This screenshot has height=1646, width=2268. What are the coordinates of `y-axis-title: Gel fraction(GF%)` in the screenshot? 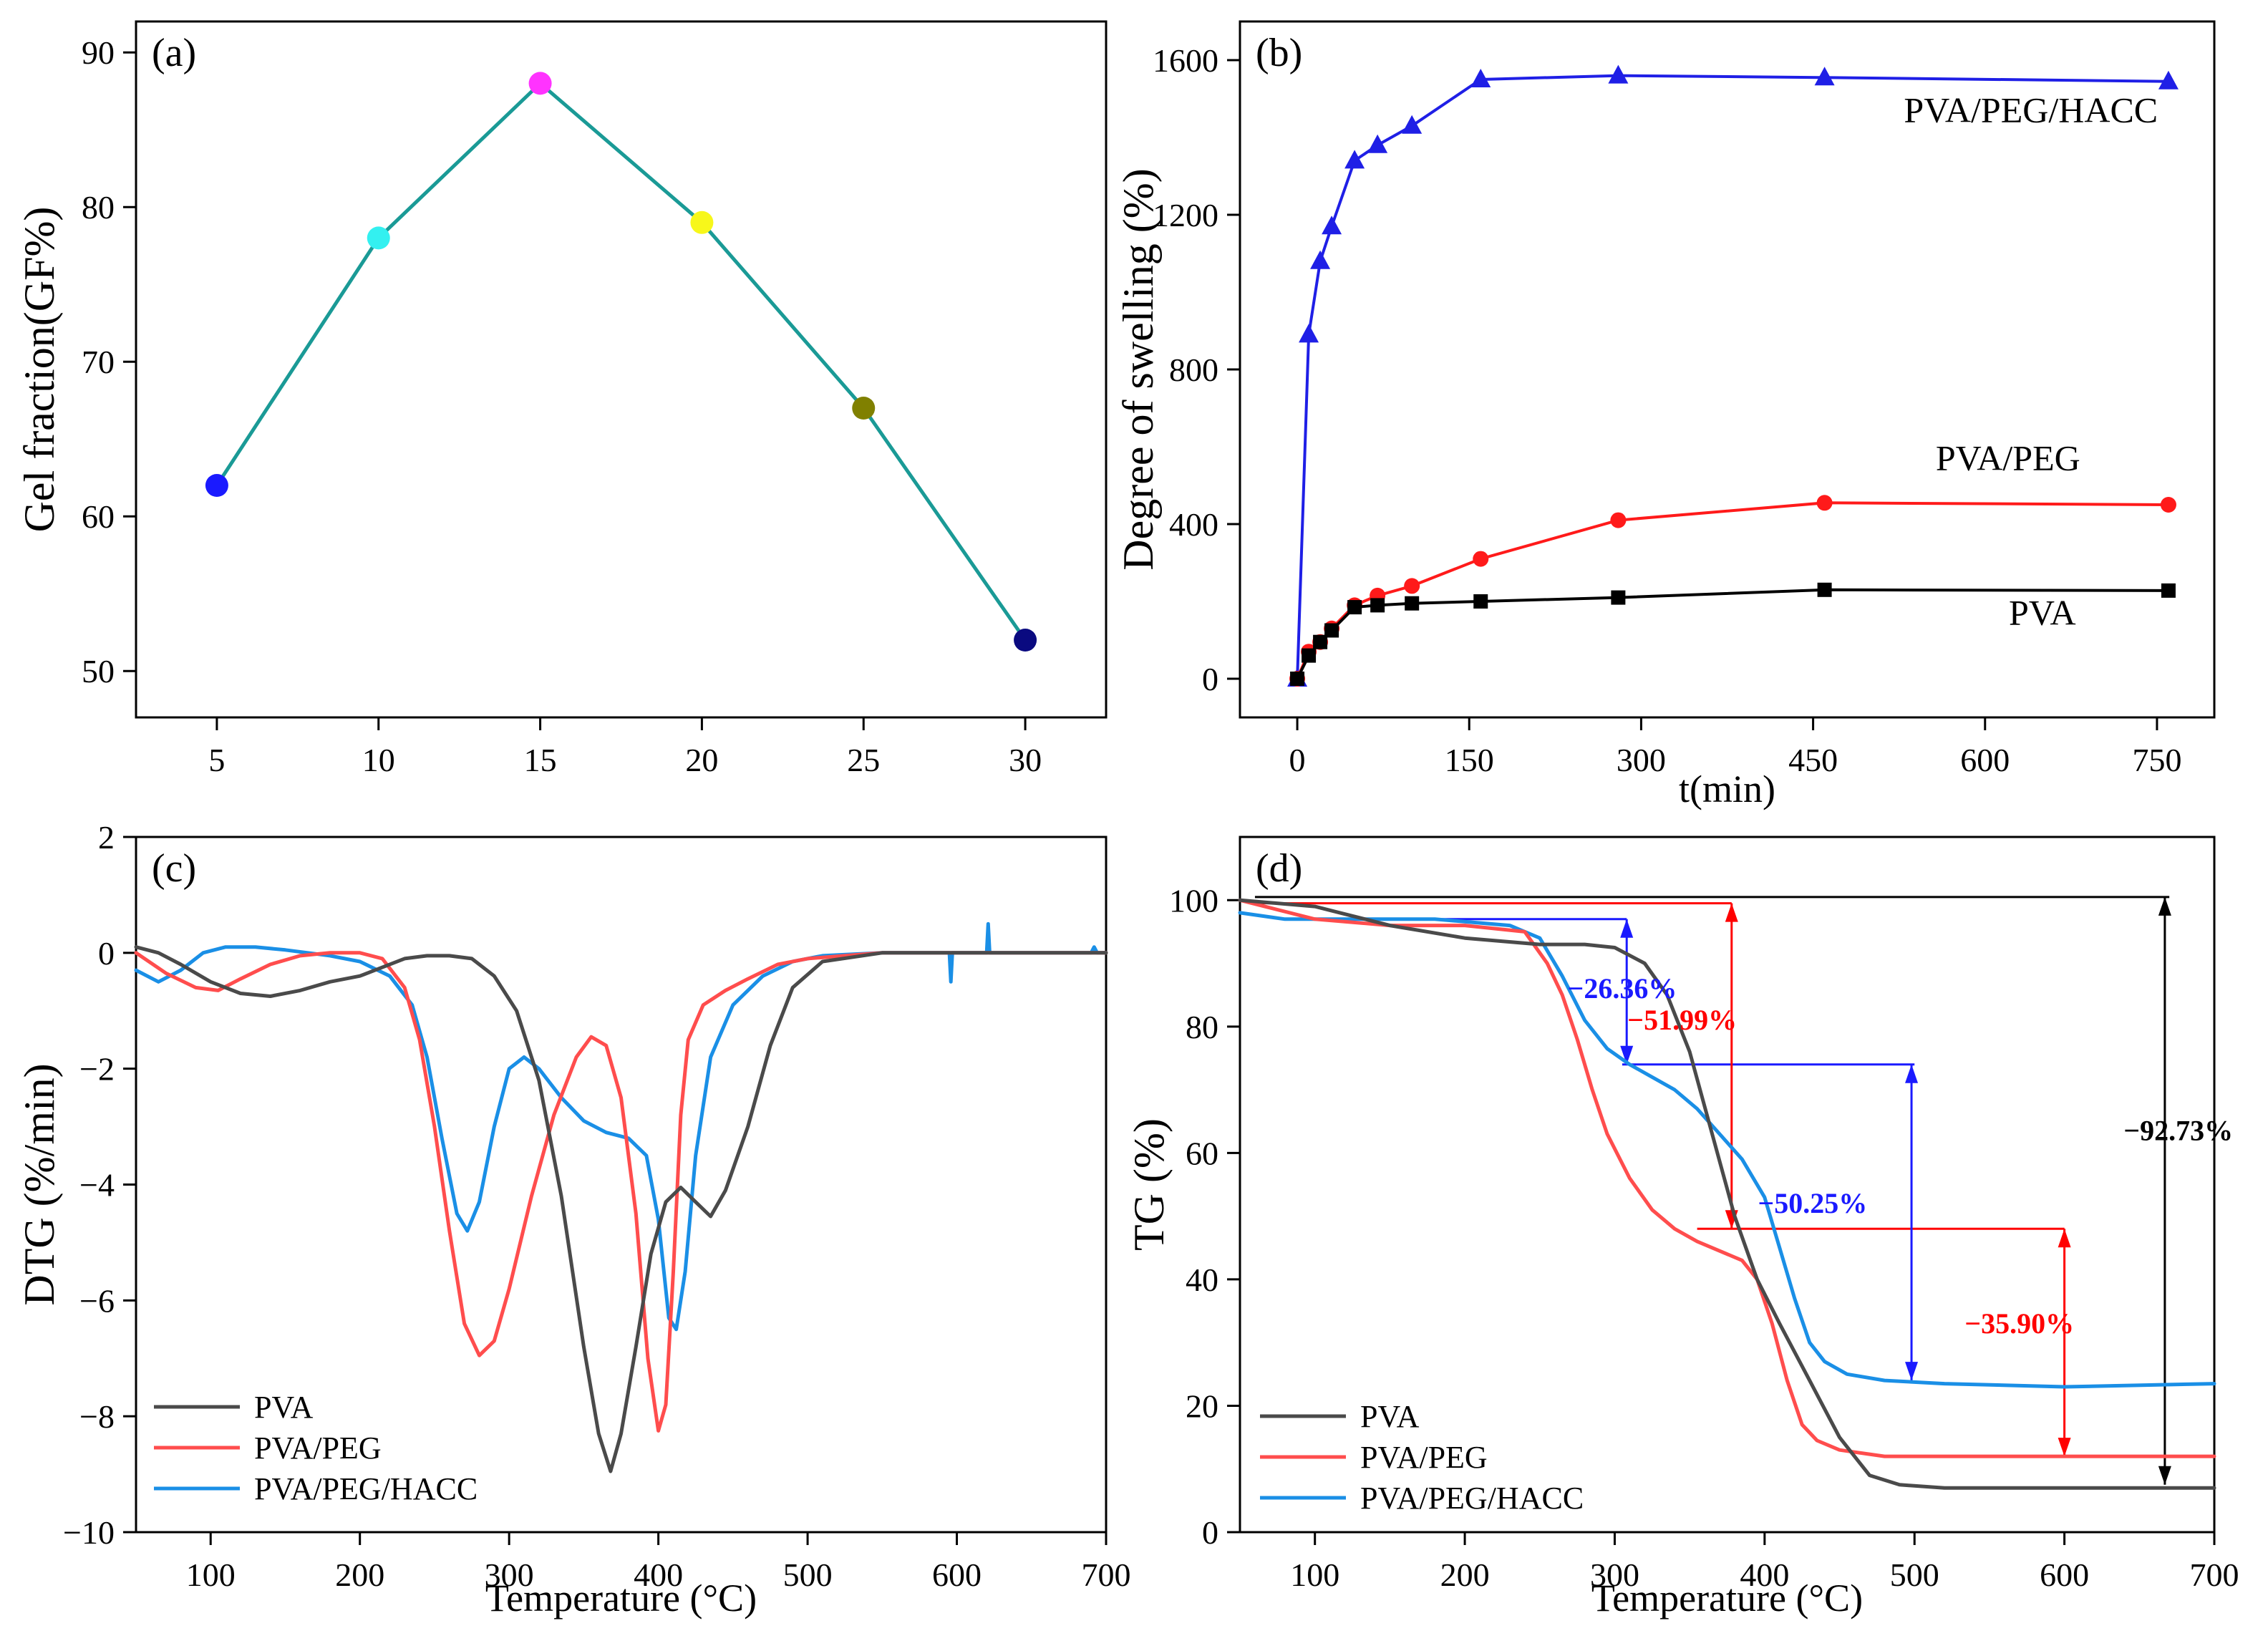 It's located at (39, 370).